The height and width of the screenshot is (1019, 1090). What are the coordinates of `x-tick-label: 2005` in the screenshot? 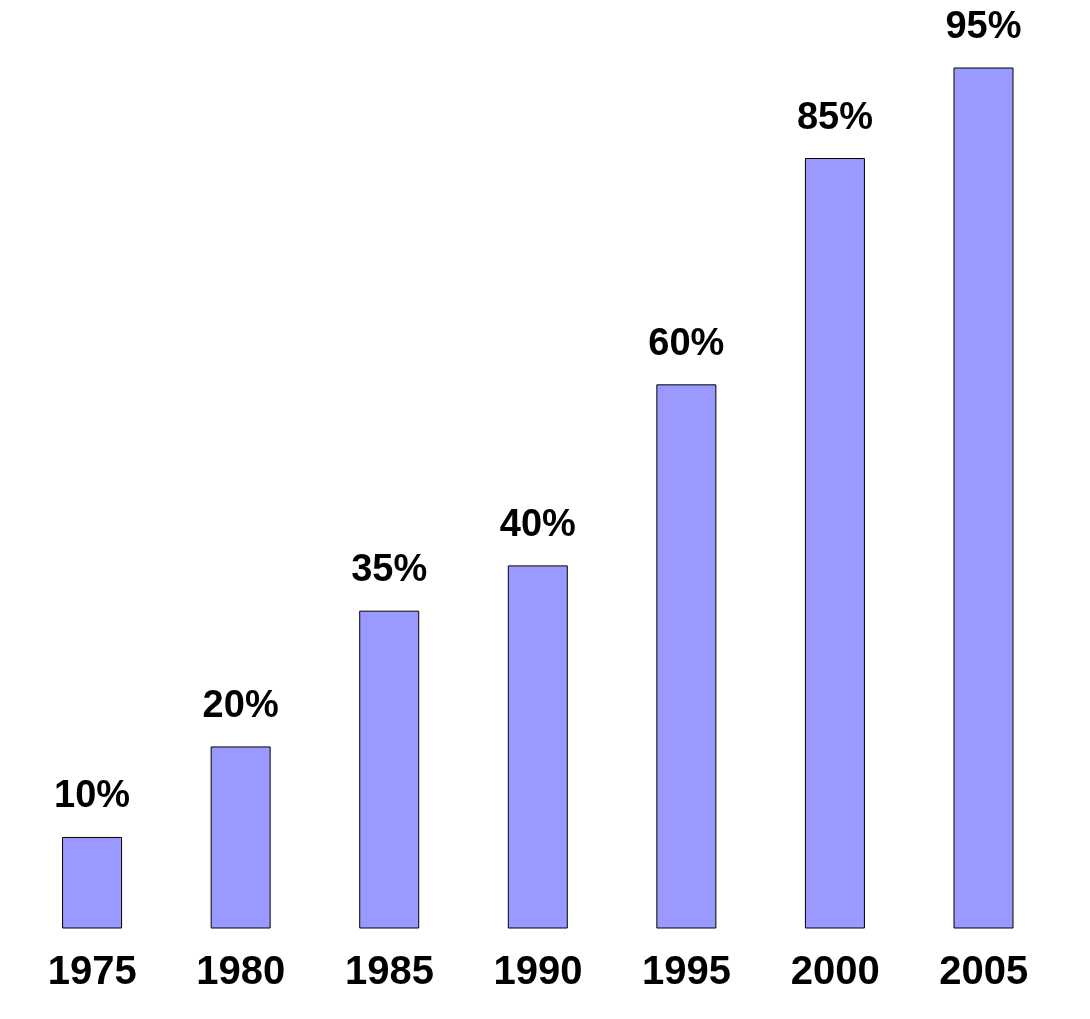 It's located at (984, 970).